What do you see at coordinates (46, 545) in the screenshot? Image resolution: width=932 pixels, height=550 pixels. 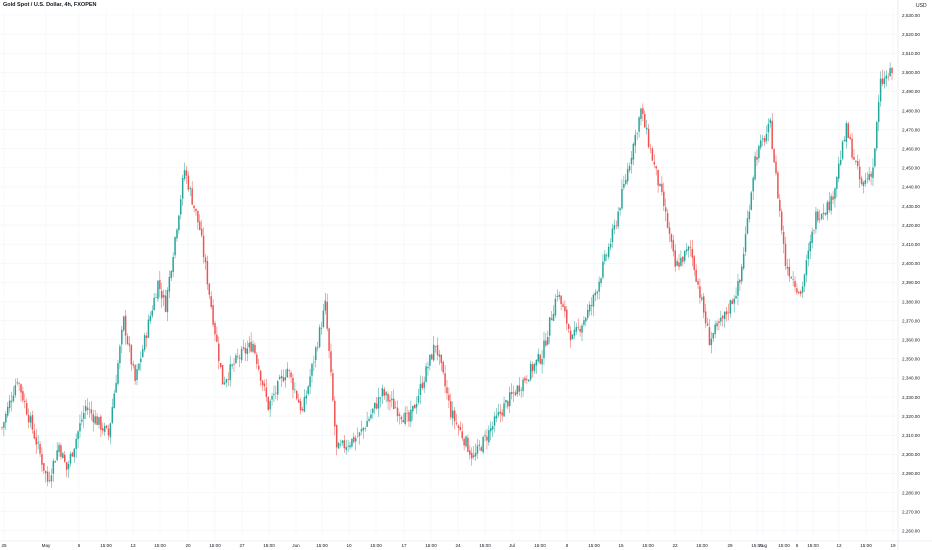 I see `x-tick-label: May` at bounding box center [46, 545].